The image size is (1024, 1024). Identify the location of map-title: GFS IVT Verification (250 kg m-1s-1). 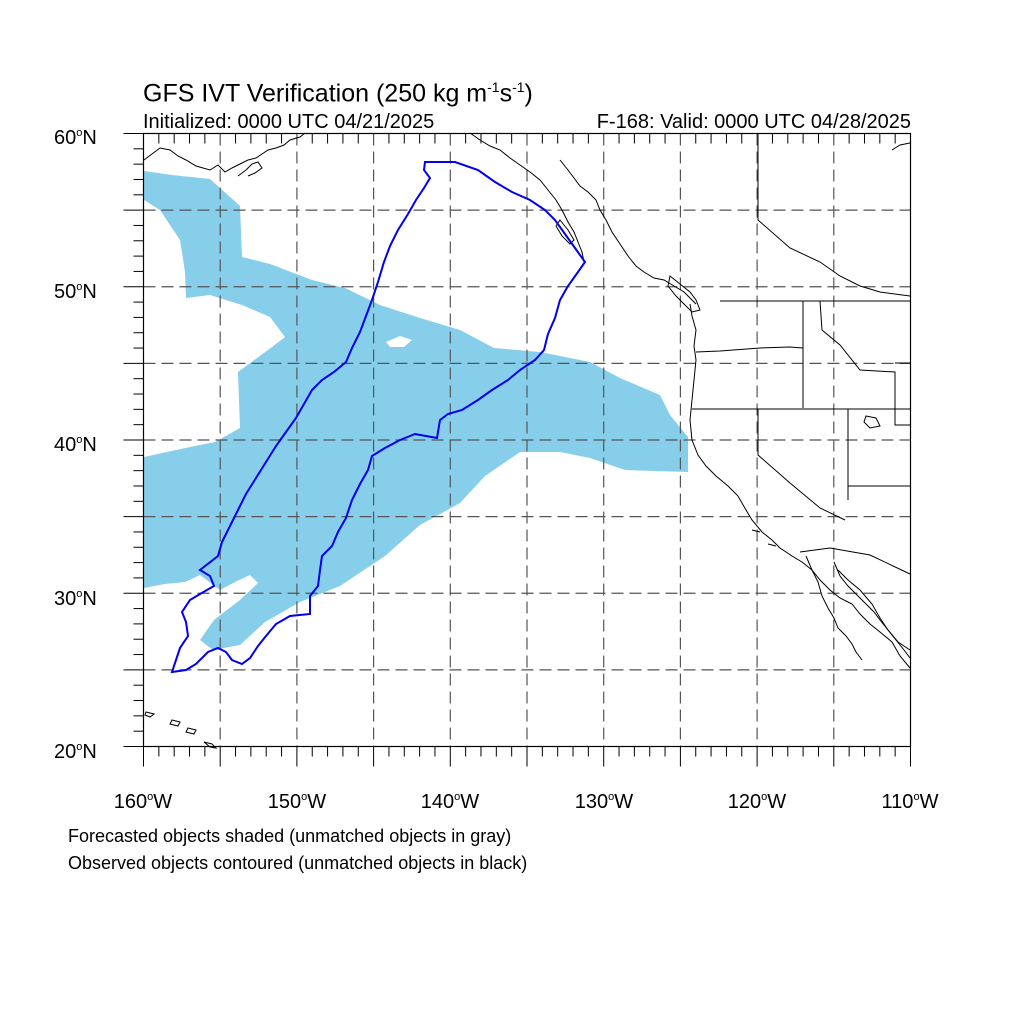
(338, 93).